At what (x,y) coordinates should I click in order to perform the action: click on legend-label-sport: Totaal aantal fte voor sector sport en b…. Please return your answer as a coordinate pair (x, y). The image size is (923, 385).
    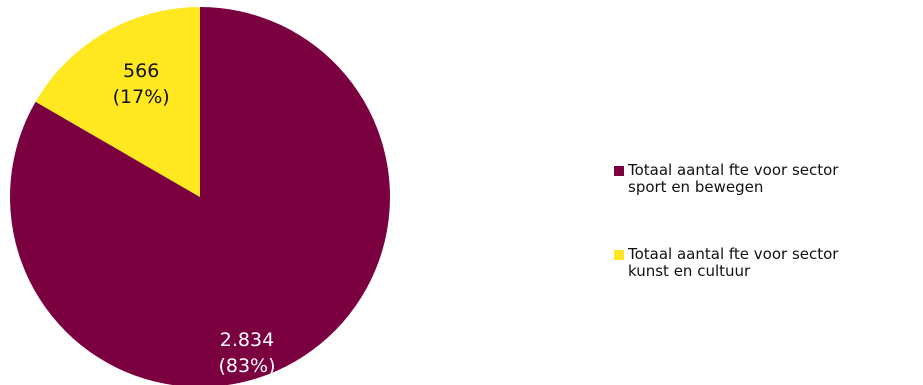
    Looking at the image, I should click on (733, 178).